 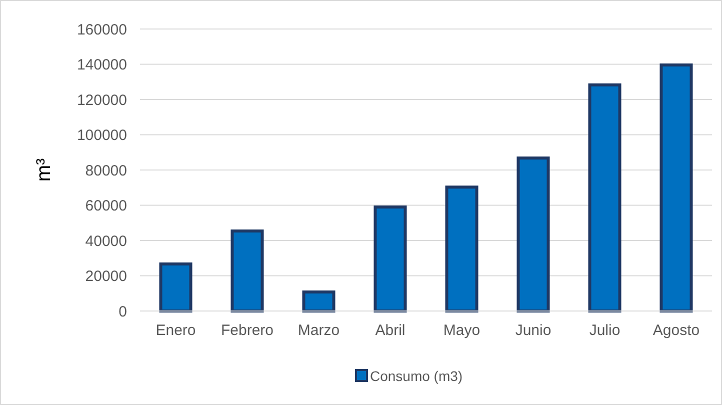 What do you see at coordinates (106, 276) in the screenshot?
I see `y-tick-label: 20000` at bounding box center [106, 276].